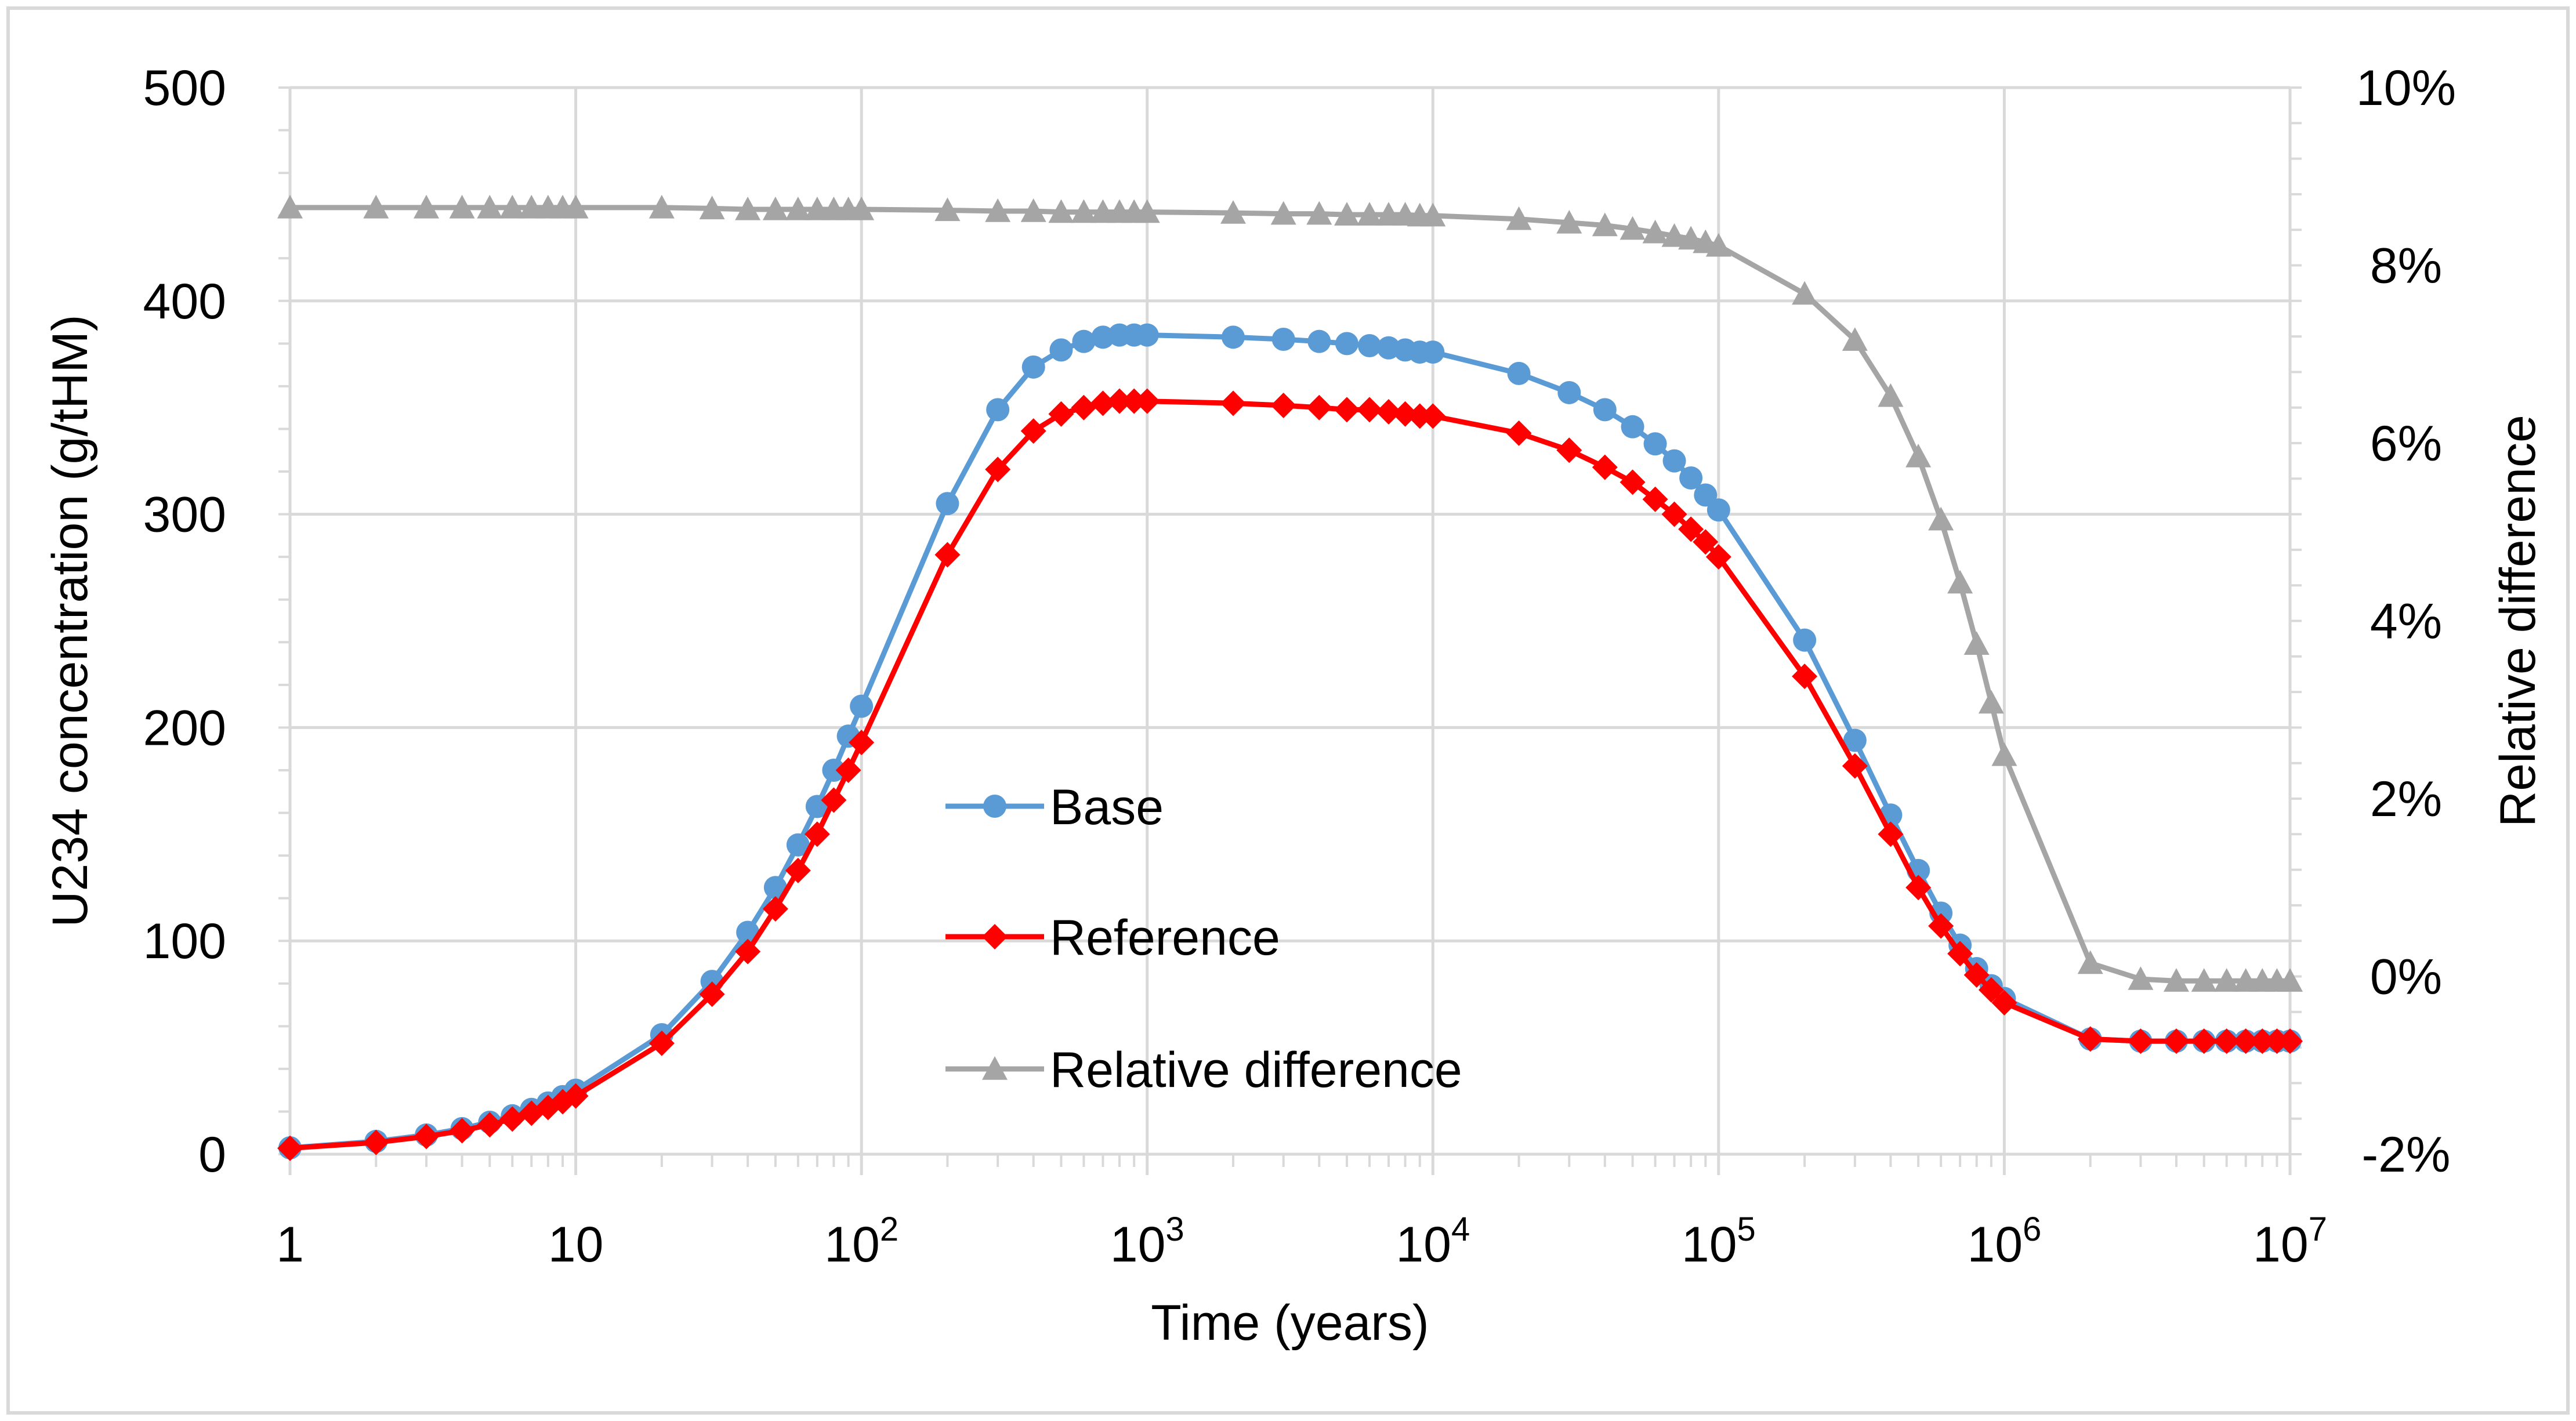  What do you see at coordinates (2318, 1229) in the screenshot?
I see `x-tick-exponent: 7` at bounding box center [2318, 1229].